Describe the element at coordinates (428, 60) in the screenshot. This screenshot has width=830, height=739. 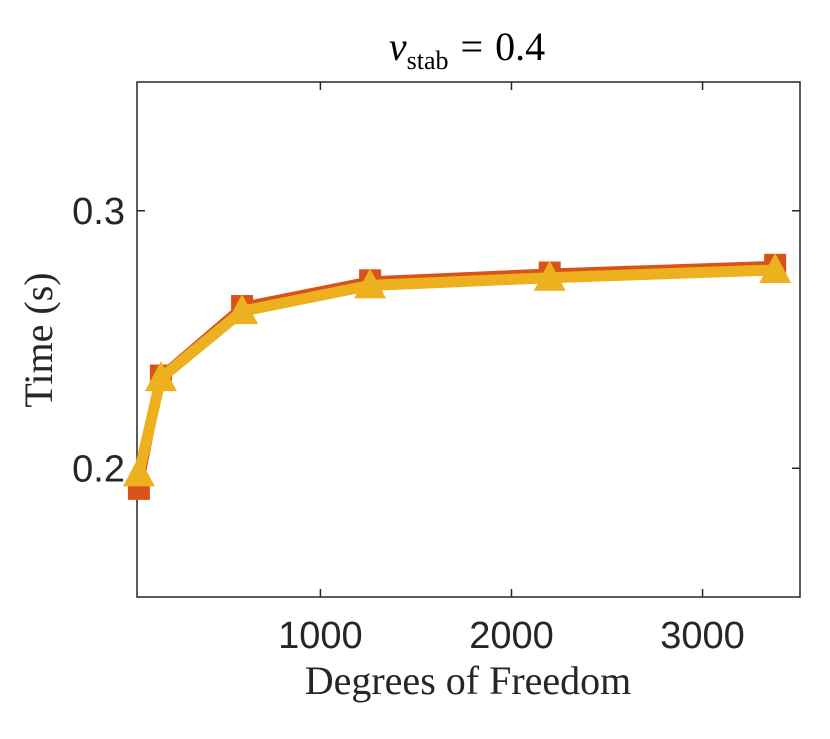
I see `title-subscript: stab` at that location.